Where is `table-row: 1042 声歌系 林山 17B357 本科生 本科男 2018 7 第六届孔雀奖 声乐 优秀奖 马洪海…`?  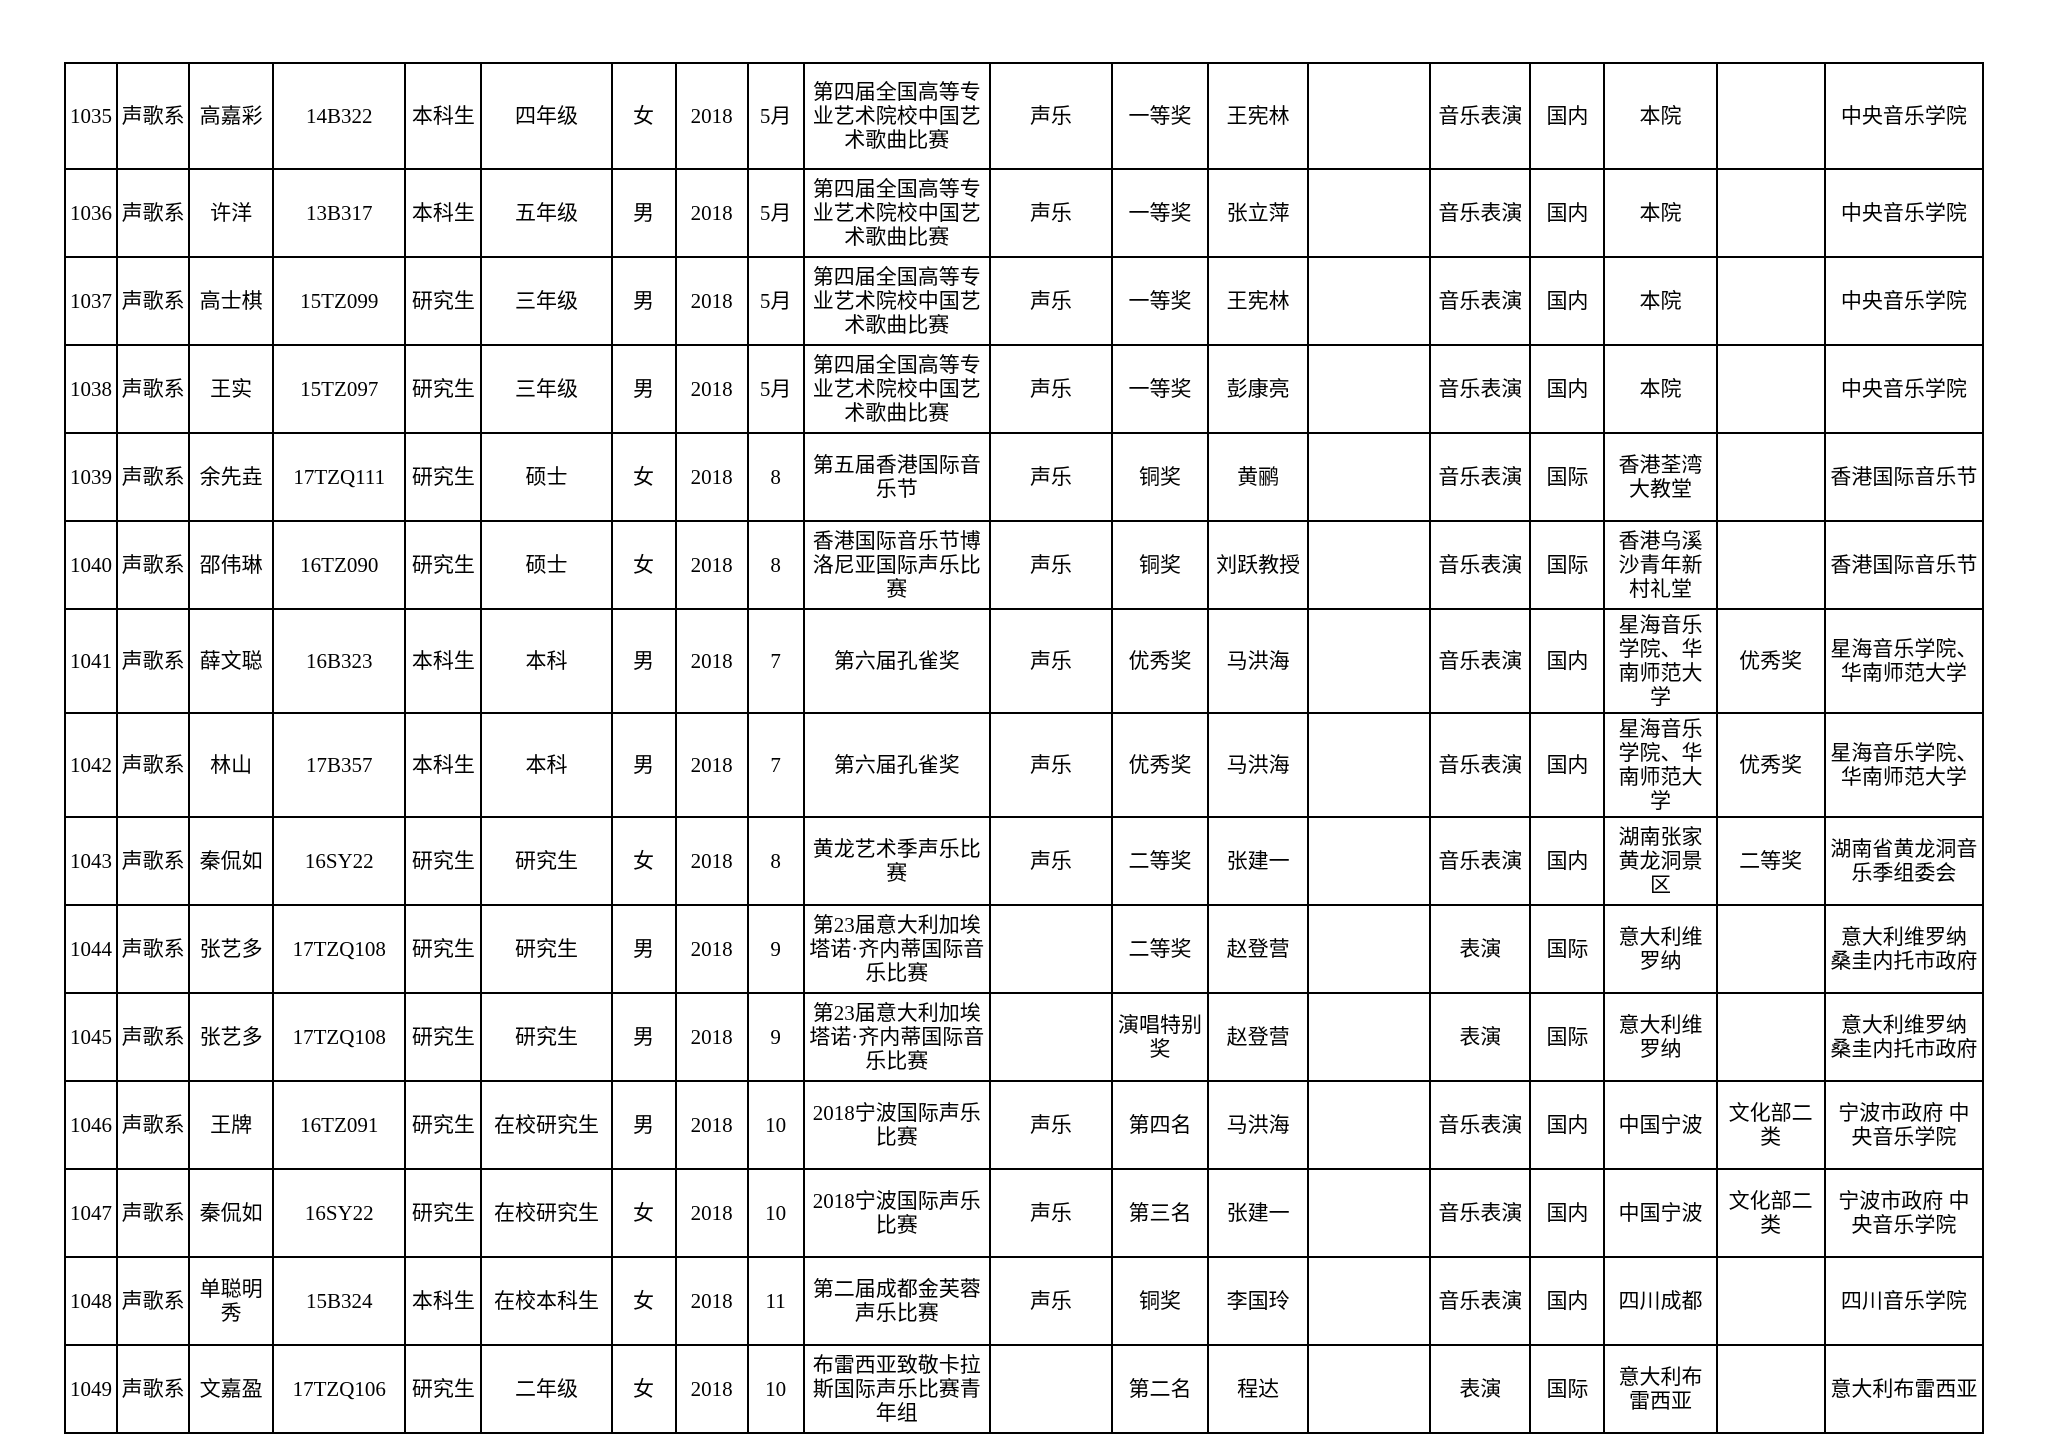
table-row: 1042 声歌系 林山 17B357 本科生 本科男 2018 7 第六届孔雀奖 声乐 优秀奖 马洪海… is located at coordinates (1024, 765).